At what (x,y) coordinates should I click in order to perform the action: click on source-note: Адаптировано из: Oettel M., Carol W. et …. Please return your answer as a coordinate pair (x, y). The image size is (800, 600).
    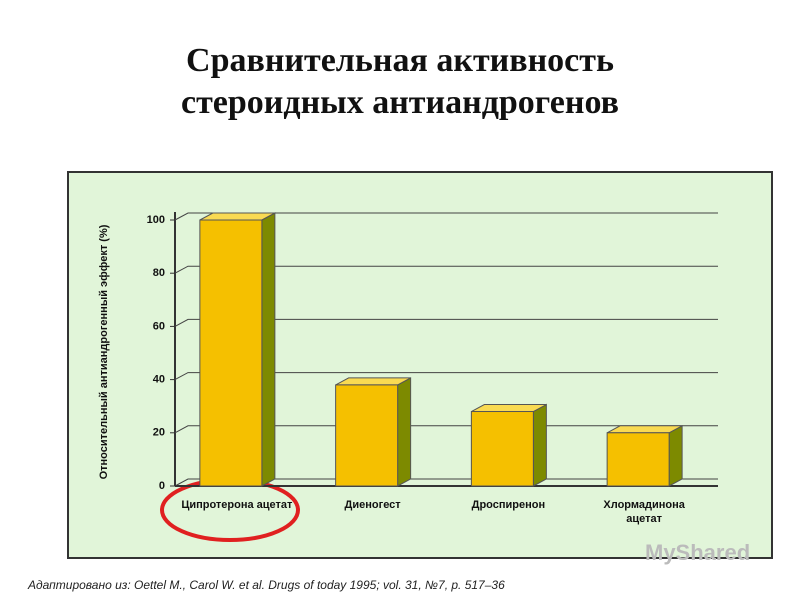
    Looking at the image, I should click on (266, 585).